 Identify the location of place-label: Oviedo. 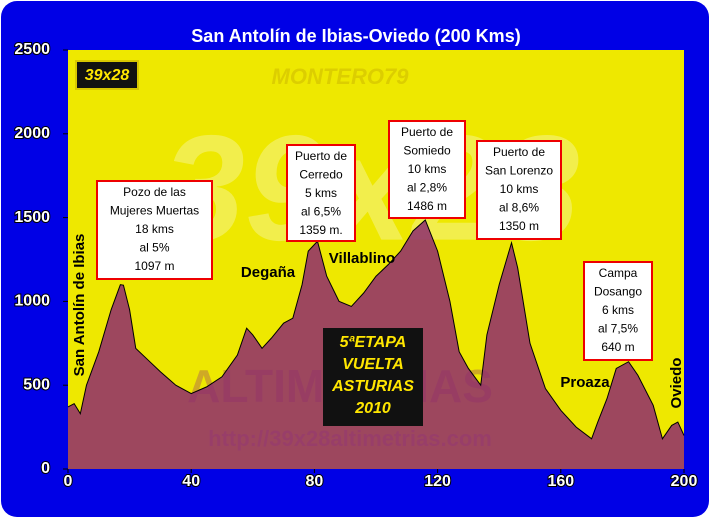
(676, 383).